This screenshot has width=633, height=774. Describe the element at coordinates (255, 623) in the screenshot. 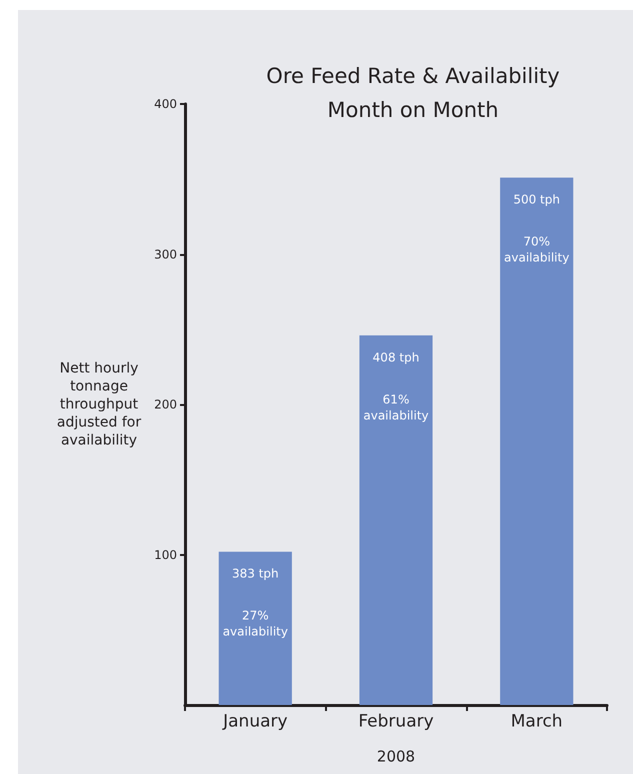

I see `annotation: 27% availability` at that location.